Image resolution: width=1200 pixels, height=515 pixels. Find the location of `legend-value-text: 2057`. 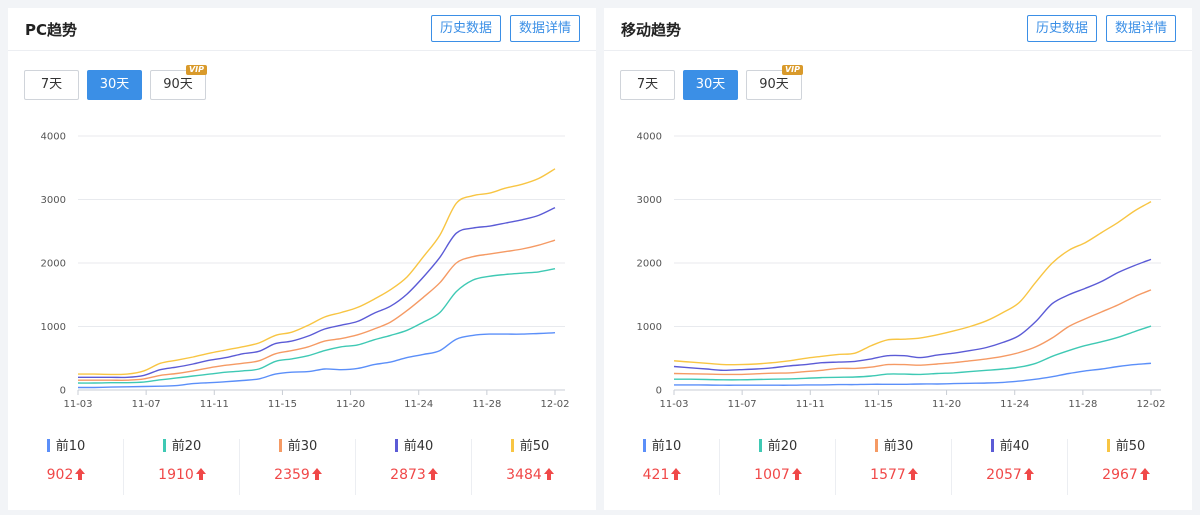

legend-value-text: 2057 is located at coordinates (1004, 475).